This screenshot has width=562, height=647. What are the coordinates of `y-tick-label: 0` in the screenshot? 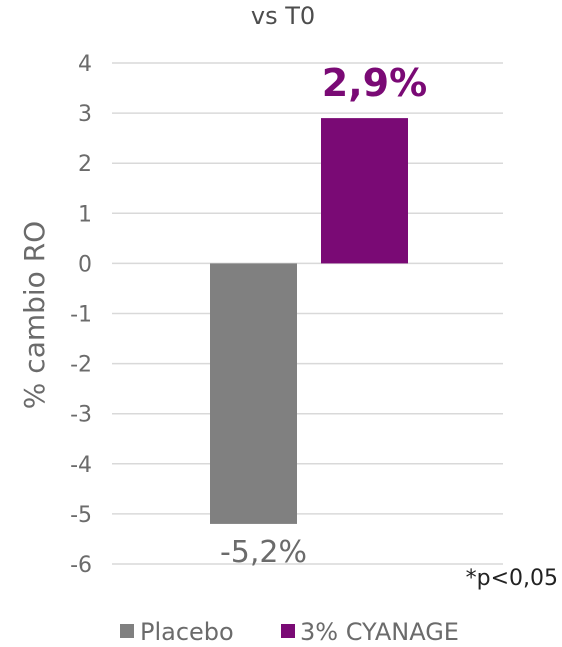 It's located at (85, 264).